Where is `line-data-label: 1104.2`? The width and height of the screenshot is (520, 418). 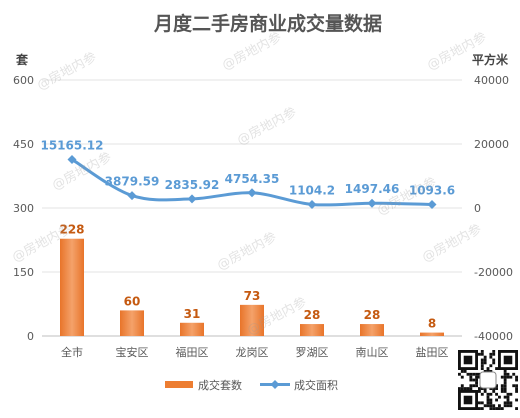
line-data-label: 1104.2 is located at coordinates (312, 190).